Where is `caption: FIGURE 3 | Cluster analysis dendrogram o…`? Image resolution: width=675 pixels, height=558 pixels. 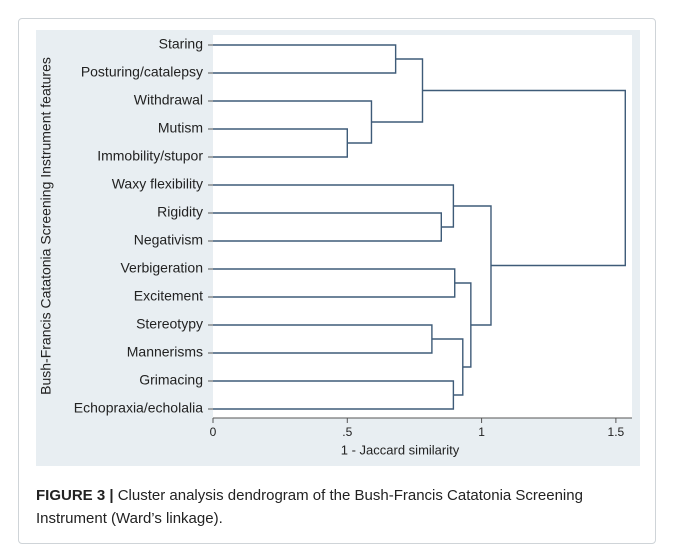 caption: FIGURE 3 | Cluster analysis dendrogram o… is located at coordinates (336, 507).